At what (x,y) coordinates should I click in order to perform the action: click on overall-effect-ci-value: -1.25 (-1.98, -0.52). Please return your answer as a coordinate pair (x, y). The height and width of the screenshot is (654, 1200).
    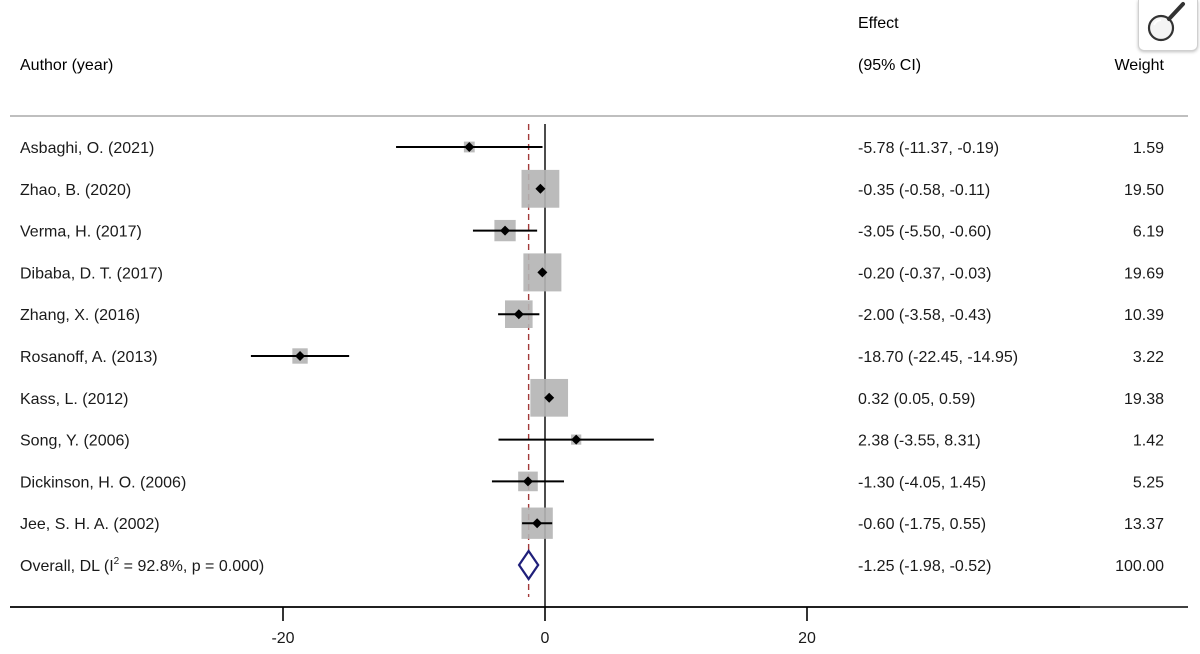
    Looking at the image, I should click on (924, 566).